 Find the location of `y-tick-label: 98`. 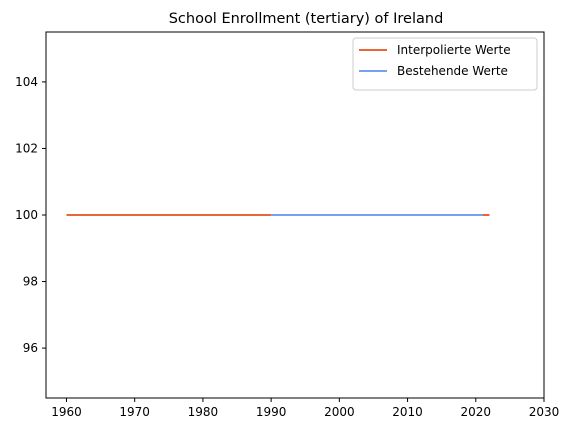

y-tick-label: 98 is located at coordinates (30, 282).